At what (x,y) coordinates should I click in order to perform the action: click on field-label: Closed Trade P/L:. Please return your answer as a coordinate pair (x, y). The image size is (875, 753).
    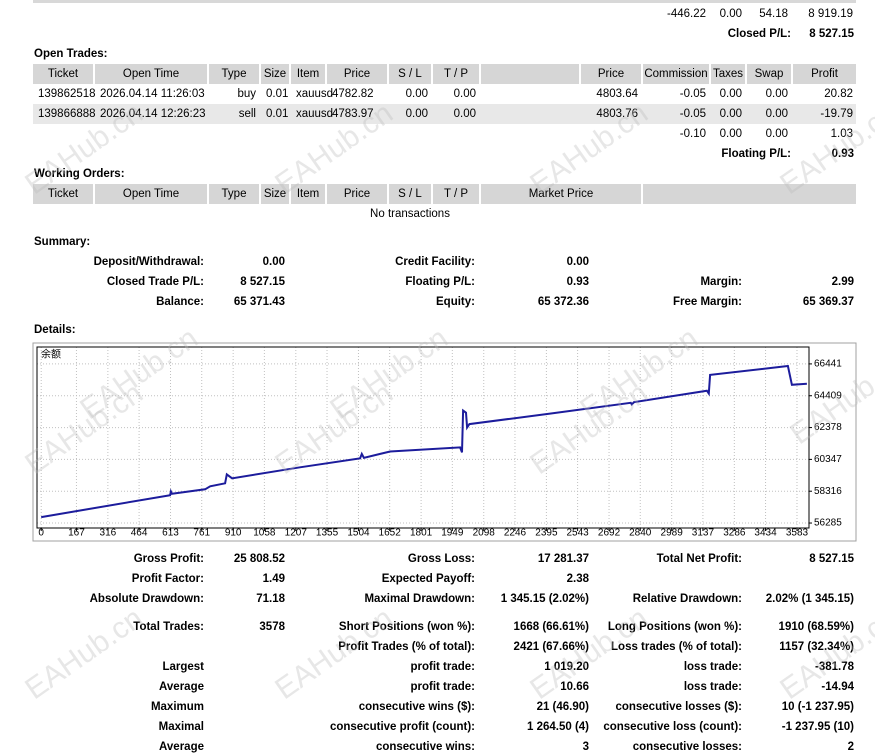
    Looking at the image, I should click on (155, 282).